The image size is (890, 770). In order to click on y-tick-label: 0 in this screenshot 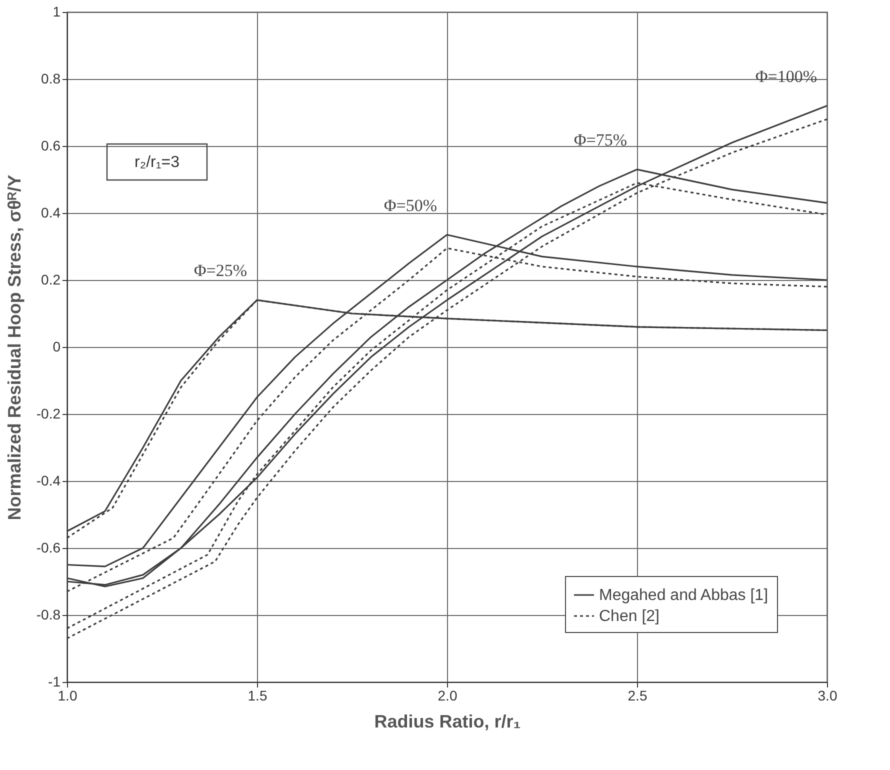, I will do `click(56, 346)`.